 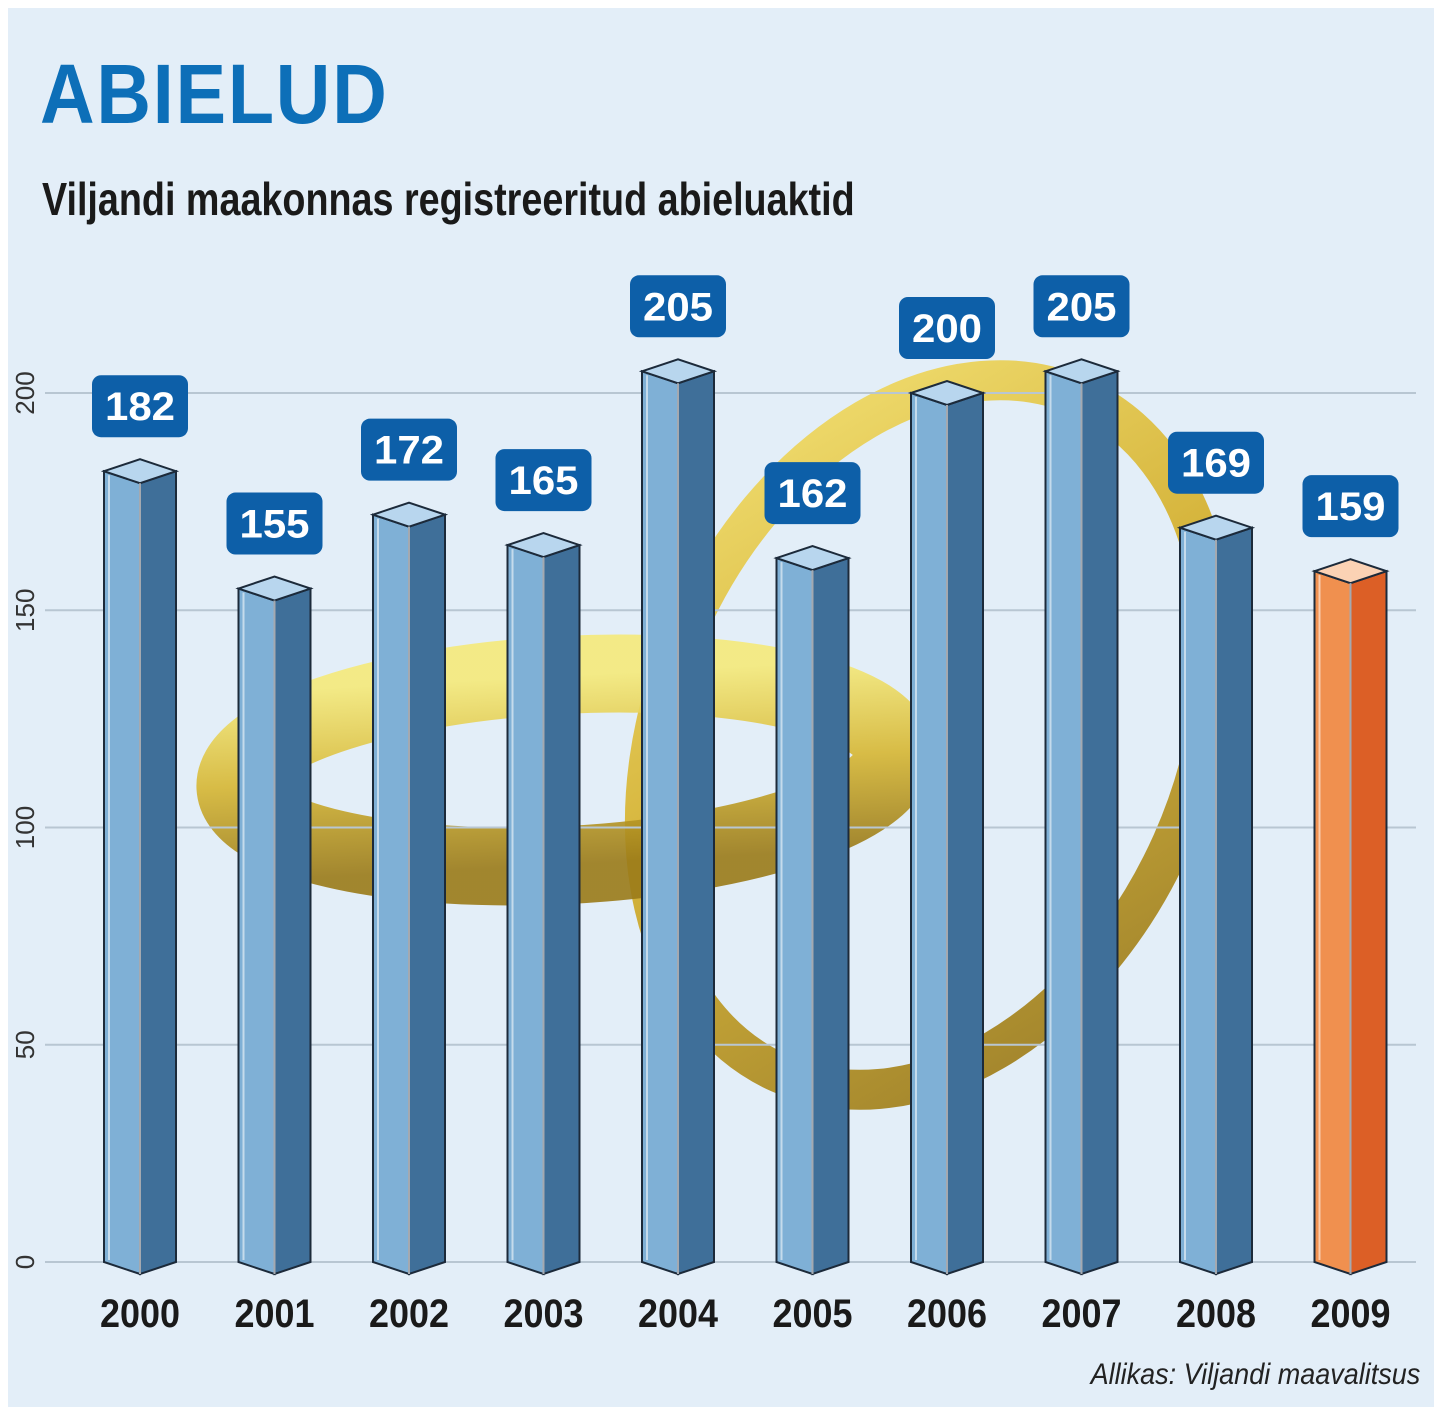 What do you see at coordinates (813, 1314) in the screenshot?
I see `x-tick-label: 2005` at bounding box center [813, 1314].